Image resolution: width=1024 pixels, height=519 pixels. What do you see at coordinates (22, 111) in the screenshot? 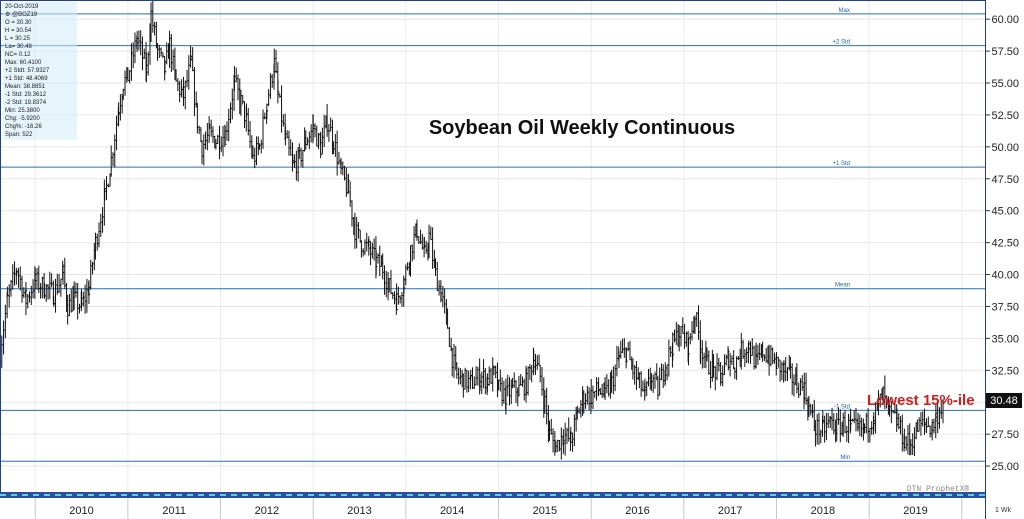
I see `info-line: Min: 25.3800` at bounding box center [22, 111].